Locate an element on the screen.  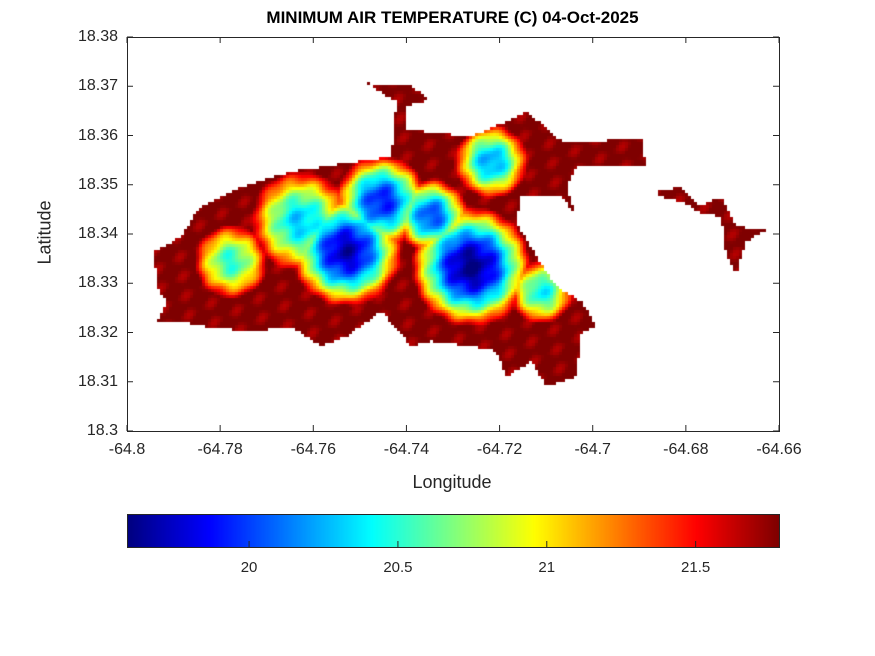
y-tick-label: 18.31 is located at coordinates (97, 381).